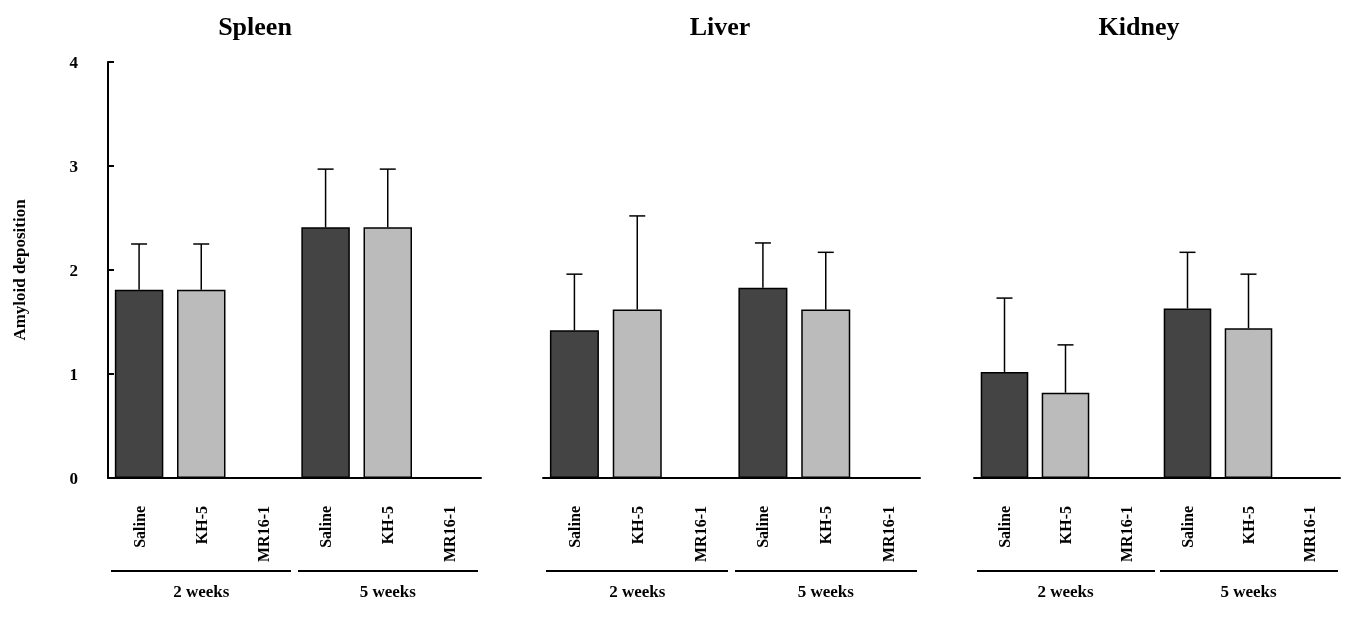 Image resolution: width=1348 pixels, height=634 pixels. I want to click on y-tick-label: 4, so click(74, 62).